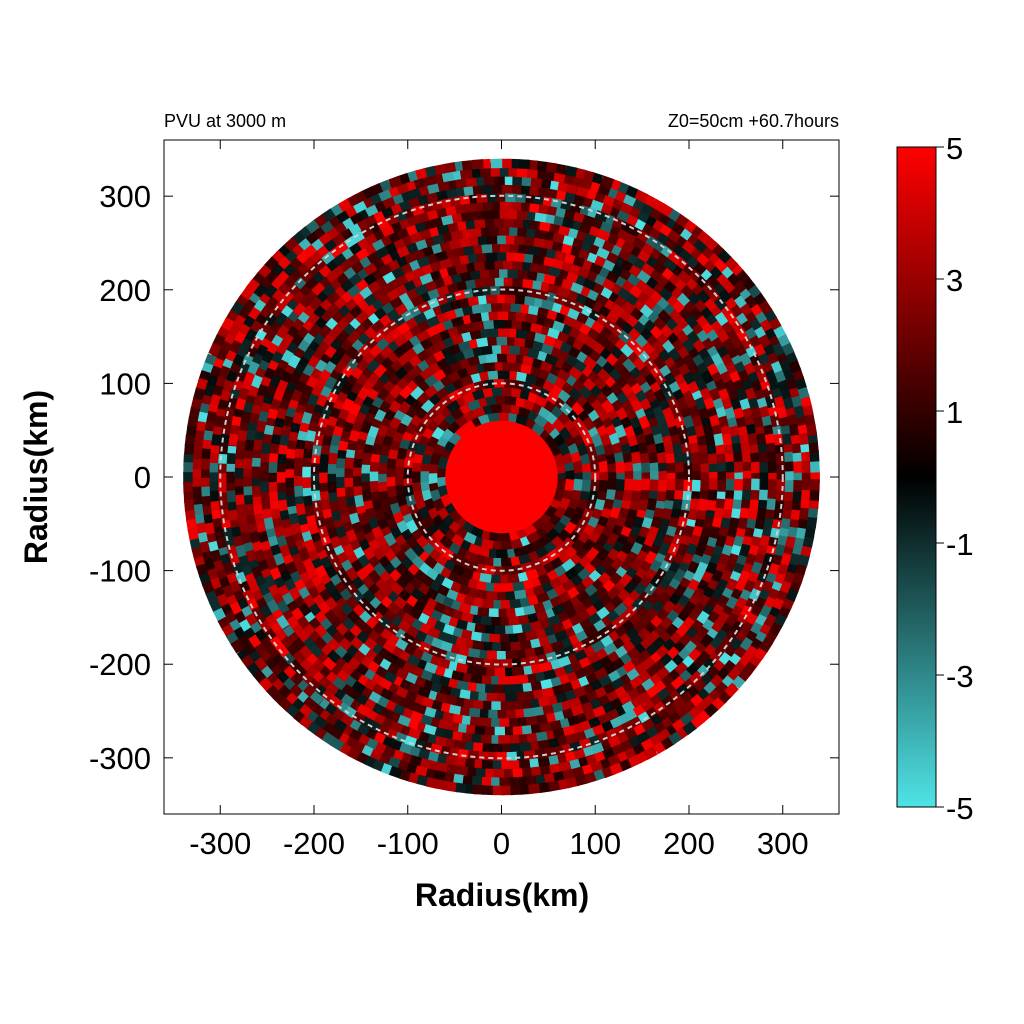 This screenshot has width=1024, height=1024. What do you see at coordinates (954, 412) in the screenshot?
I see `colorbar-tick-label: 1` at bounding box center [954, 412].